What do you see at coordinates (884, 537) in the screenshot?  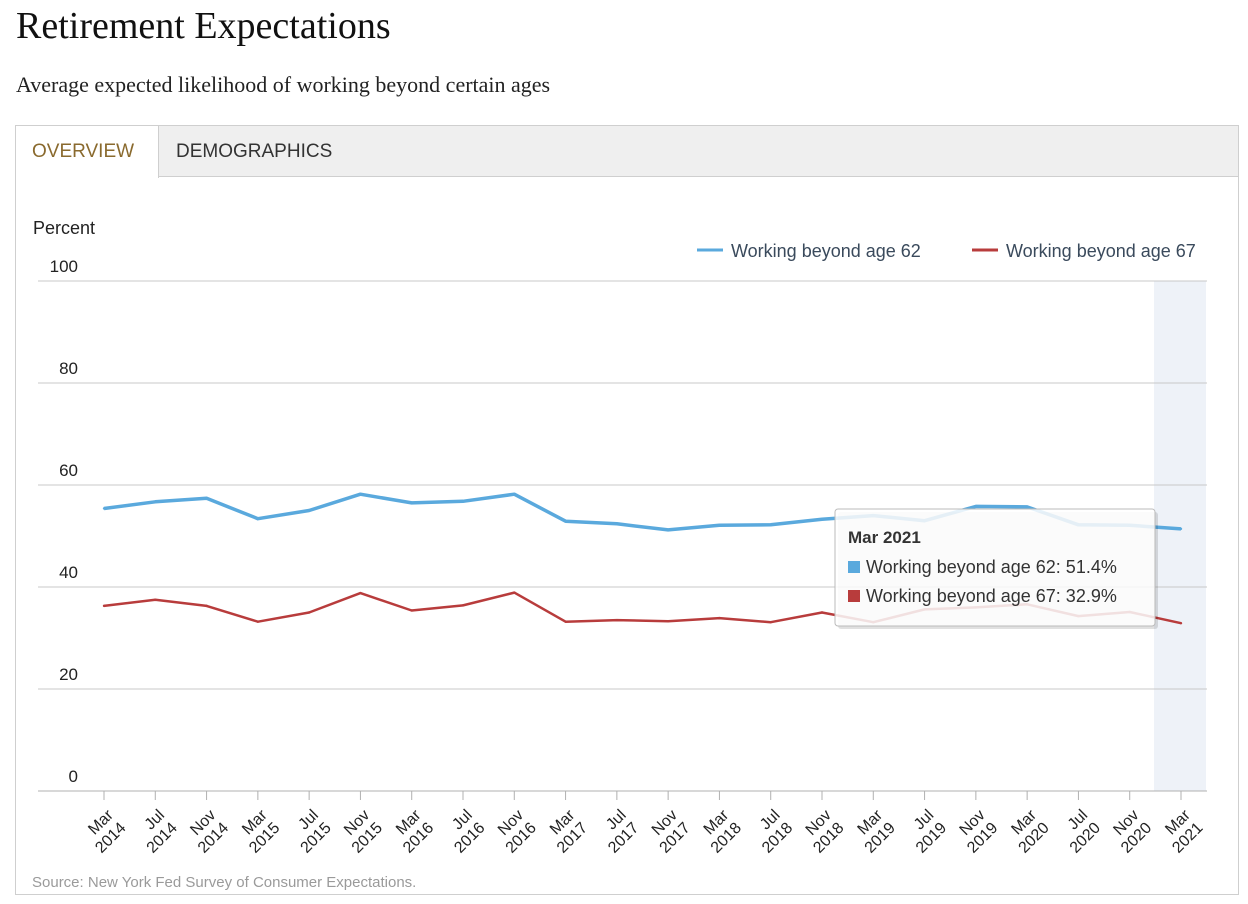 I see `tooltip-title: Mar 2021` at bounding box center [884, 537].